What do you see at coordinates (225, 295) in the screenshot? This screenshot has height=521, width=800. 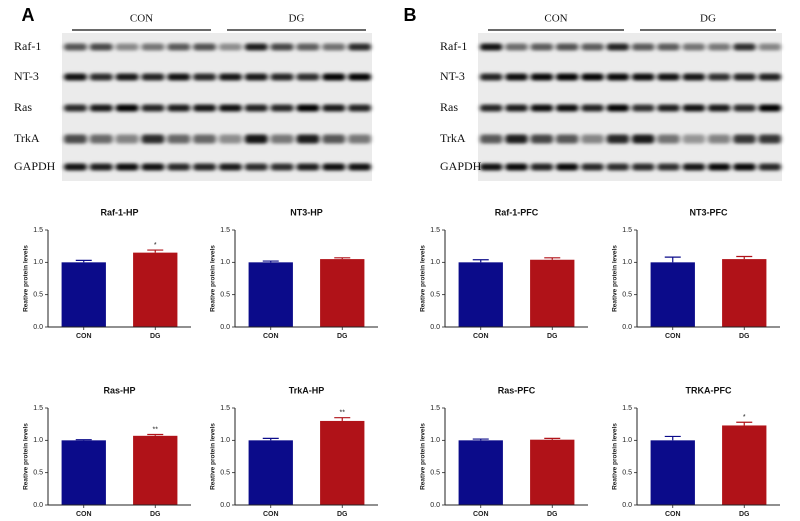 I see `y-tick-label: 0.5` at bounding box center [225, 295].